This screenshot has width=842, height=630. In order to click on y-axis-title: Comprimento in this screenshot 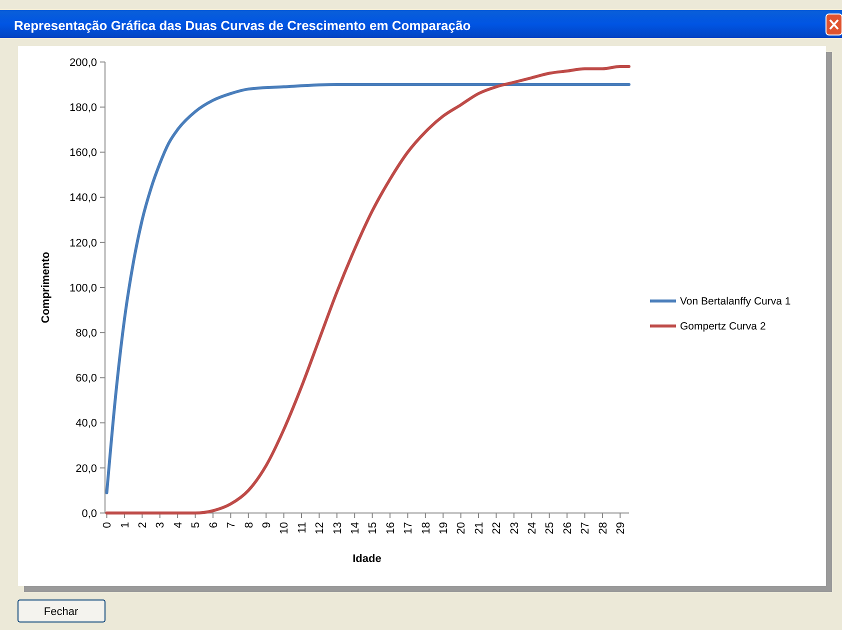, I will do `click(46, 287)`.